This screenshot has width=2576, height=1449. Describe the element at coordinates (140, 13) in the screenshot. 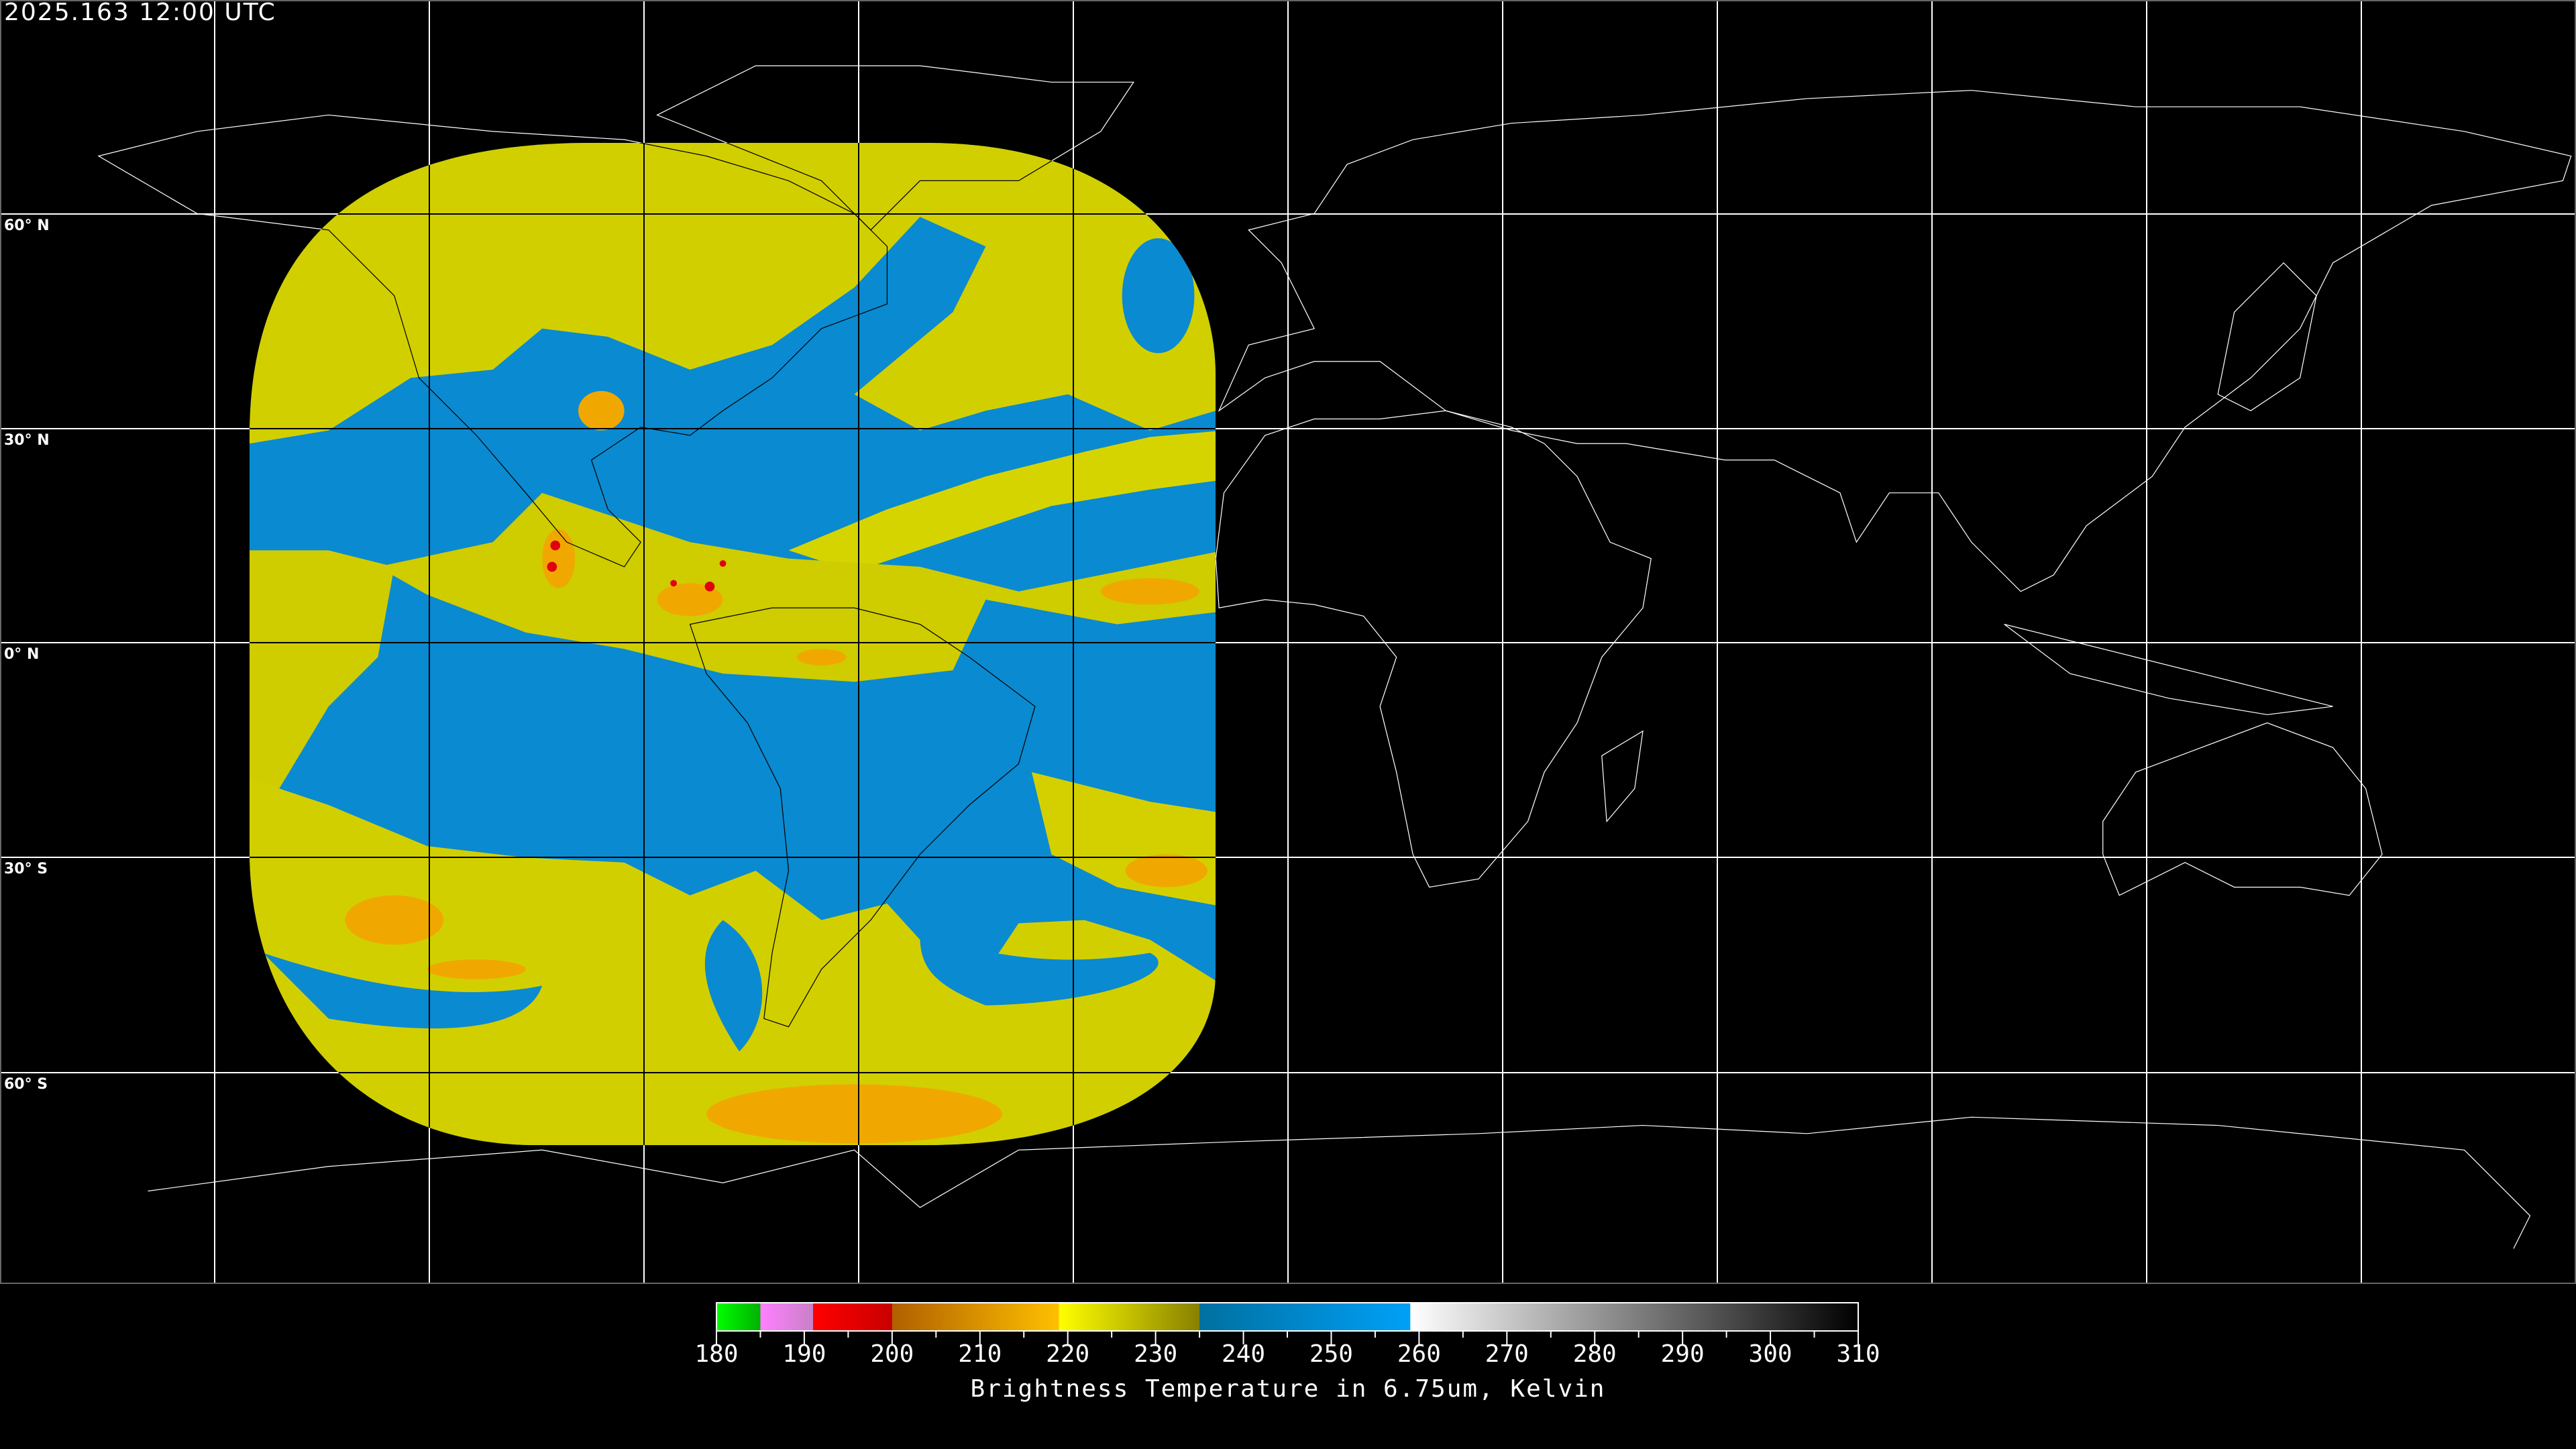

I see `timestamp-title: 2025.163 12:00 UTC` at that location.